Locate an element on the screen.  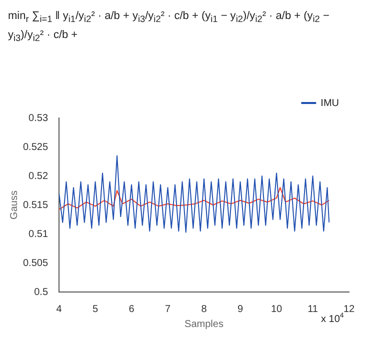
y-tick-label: 0.53 is located at coordinates (38, 118).